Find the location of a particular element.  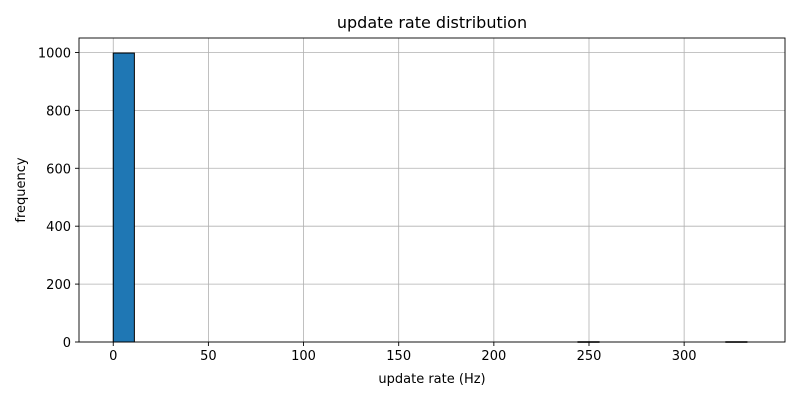

x-tick-label: 300 is located at coordinates (684, 356).